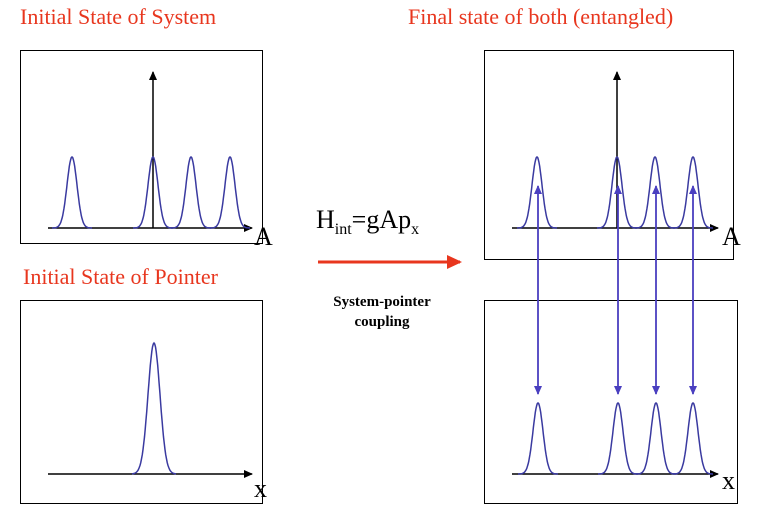 The height and width of the screenshot is (510, 764). I want to click on final-state-title: Final state of both (entangled), so click(541, 16).